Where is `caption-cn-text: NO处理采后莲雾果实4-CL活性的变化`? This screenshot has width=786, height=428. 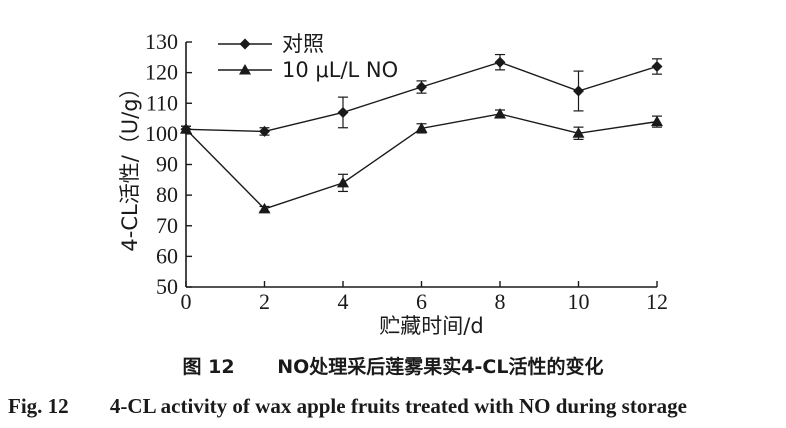
caption-cn-text: NO处理采后莲雾果实4-CL活性的变化 is located at coordinates (440, 367).